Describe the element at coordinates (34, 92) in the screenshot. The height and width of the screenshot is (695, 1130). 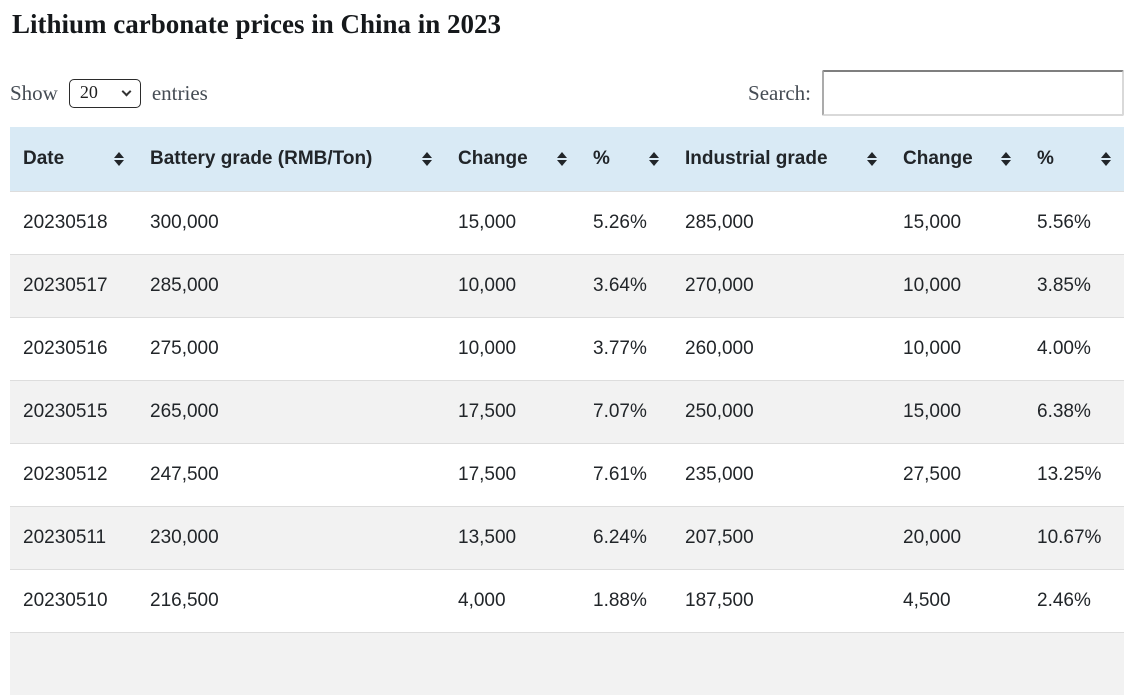
I see `show-label: Show` at that location.